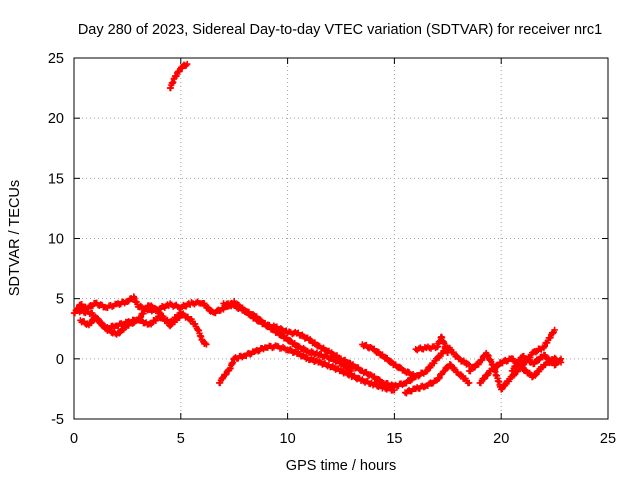 The width and height of the screenshot is (640, 480). Describe the element at coordinates (56, 119) in the screenshot. I see `y-tick-label: 20` at that location.